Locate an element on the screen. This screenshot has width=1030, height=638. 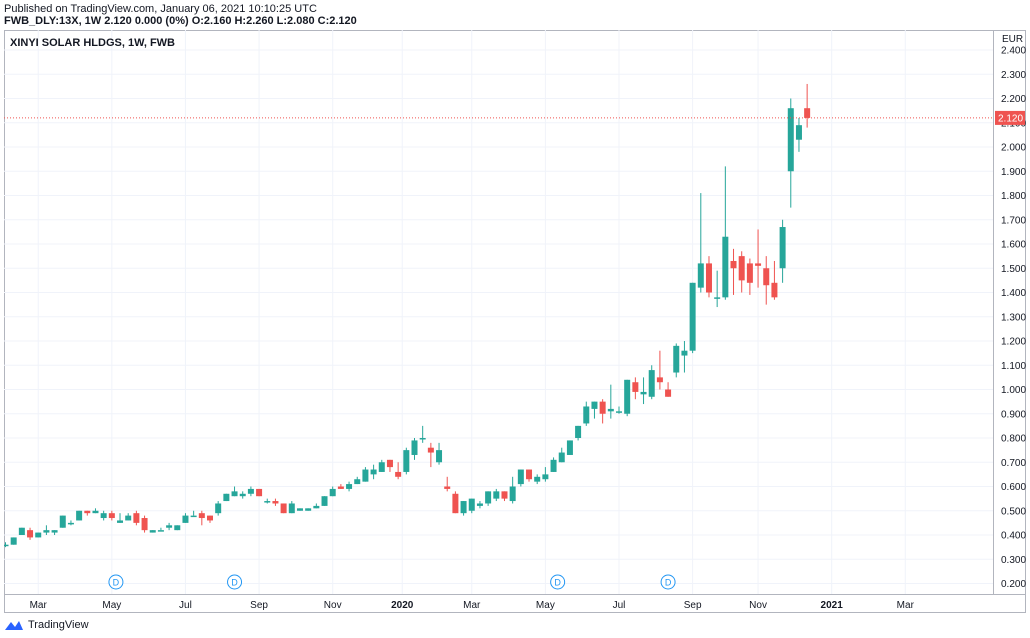
price-tick-label: 0.800 is located at coordinates (1013, 439).